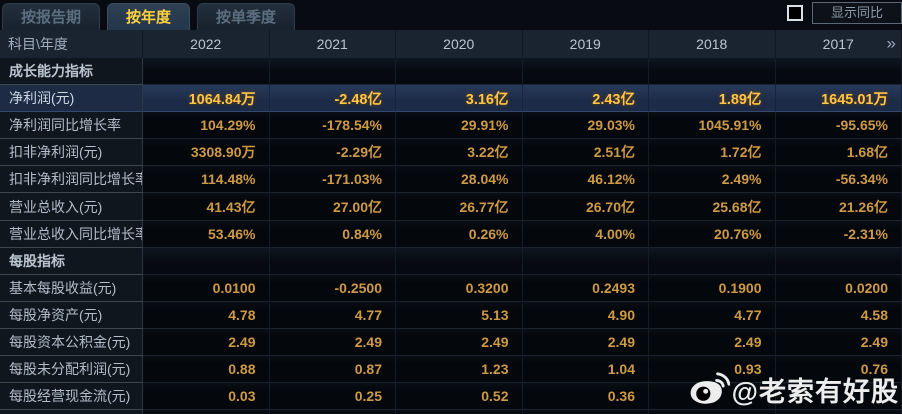 This screenshot has height=414, width=902. I want to click on table-row: 每股资本公积金(元) 2.49 2.49 2.49 2.49 2.49 2.49, so click(451, 342).